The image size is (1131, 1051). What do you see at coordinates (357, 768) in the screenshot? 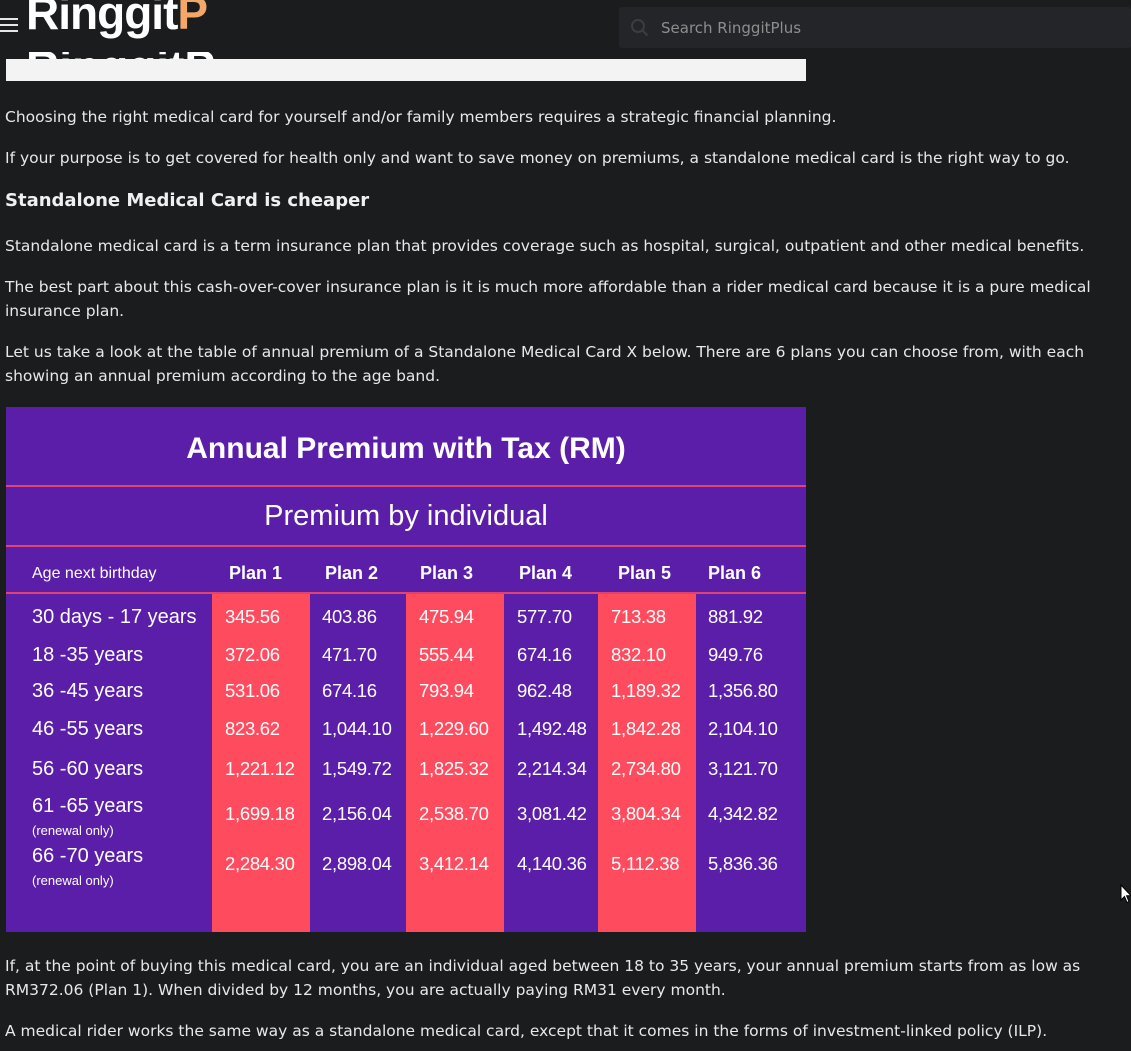
I see `premium-cell: 1,549.72` at bounding box center [357, 768].